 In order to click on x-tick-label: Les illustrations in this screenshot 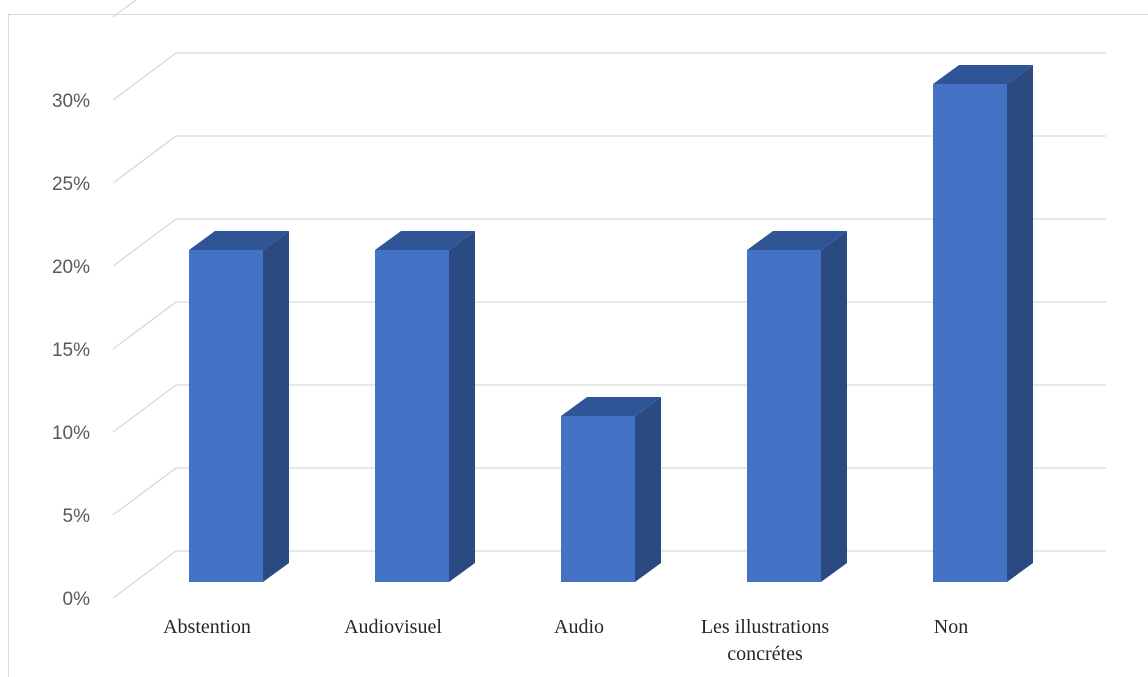, I will do `click(765, 627)`.